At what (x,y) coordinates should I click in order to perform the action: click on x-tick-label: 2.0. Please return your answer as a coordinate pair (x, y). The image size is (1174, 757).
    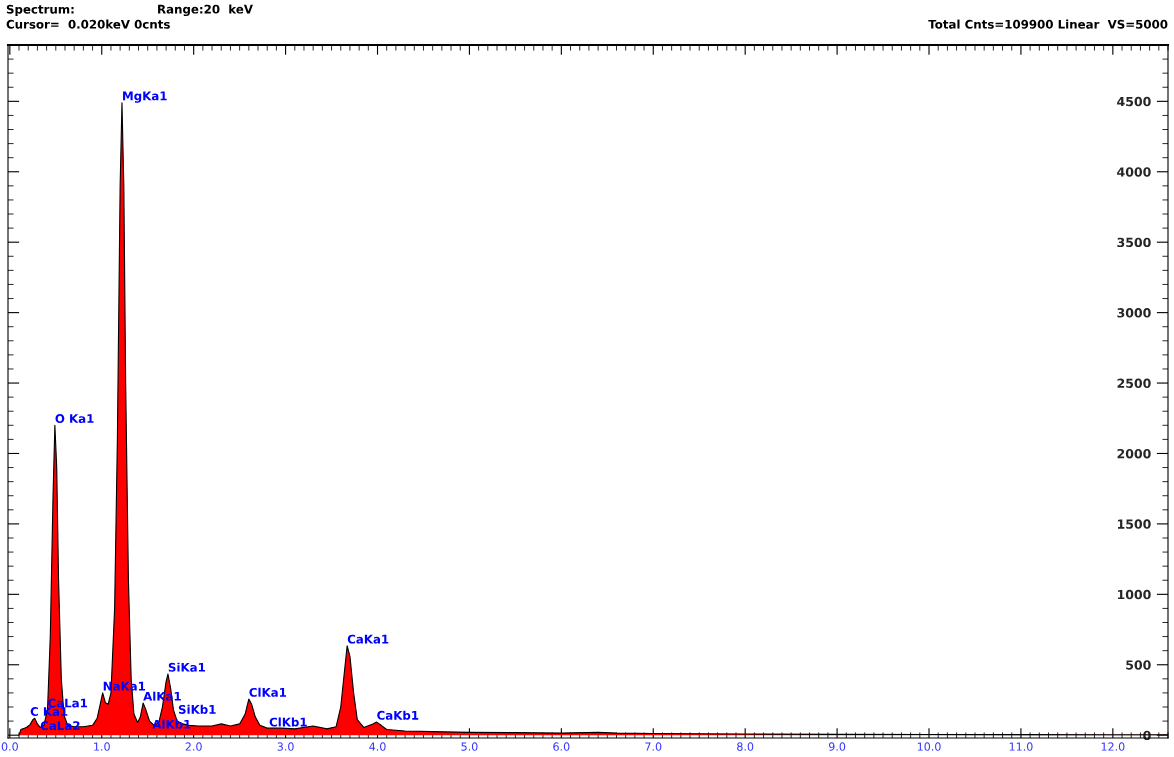
    Looking at the image, I should click on (193, 746).